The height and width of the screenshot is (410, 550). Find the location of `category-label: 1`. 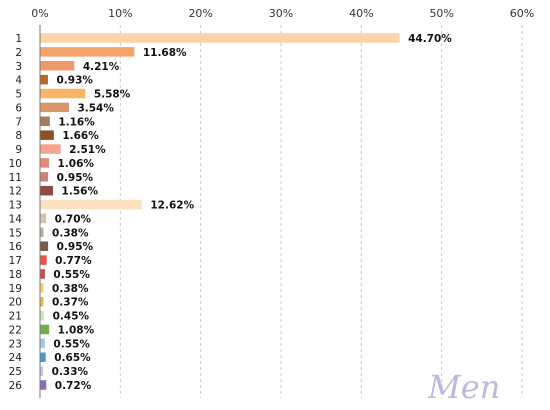

category-label: 1 is located at coordinates (18, 39).